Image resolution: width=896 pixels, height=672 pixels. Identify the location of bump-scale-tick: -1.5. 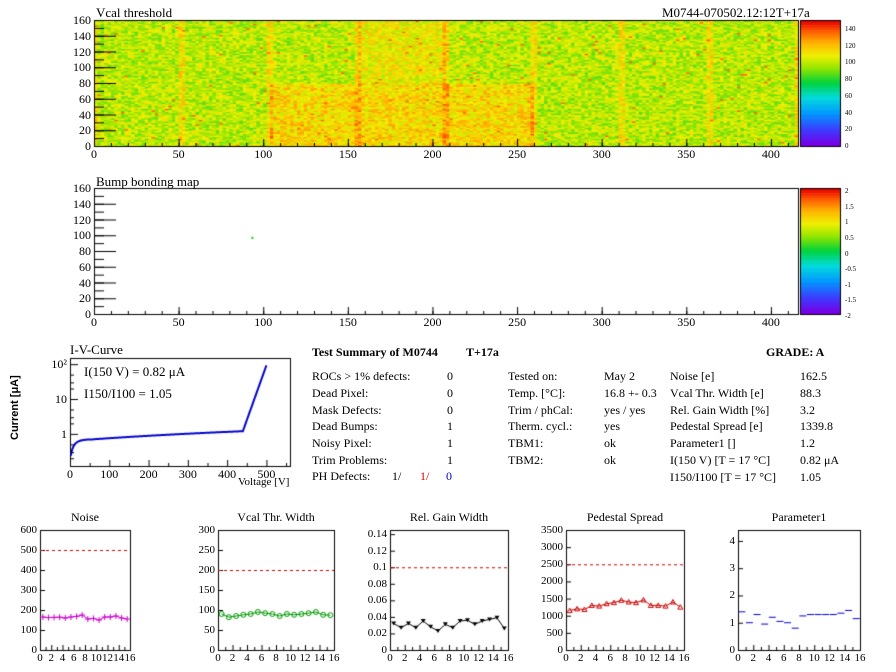
(851, 300).